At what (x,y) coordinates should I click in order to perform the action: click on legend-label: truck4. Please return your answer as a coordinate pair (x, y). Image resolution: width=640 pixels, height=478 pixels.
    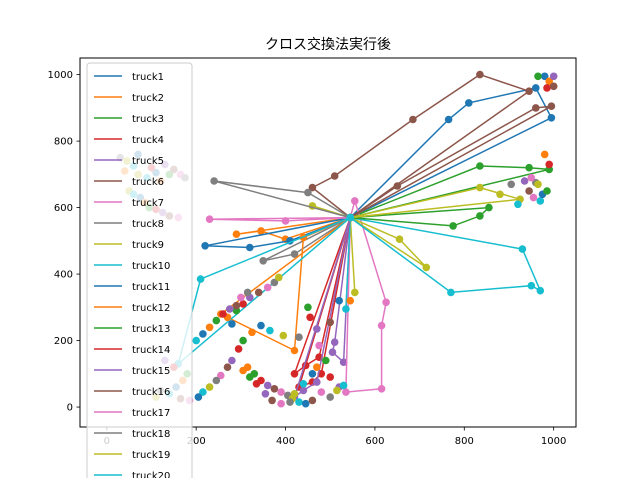
    Looking at the image, I should click on (148, 140).